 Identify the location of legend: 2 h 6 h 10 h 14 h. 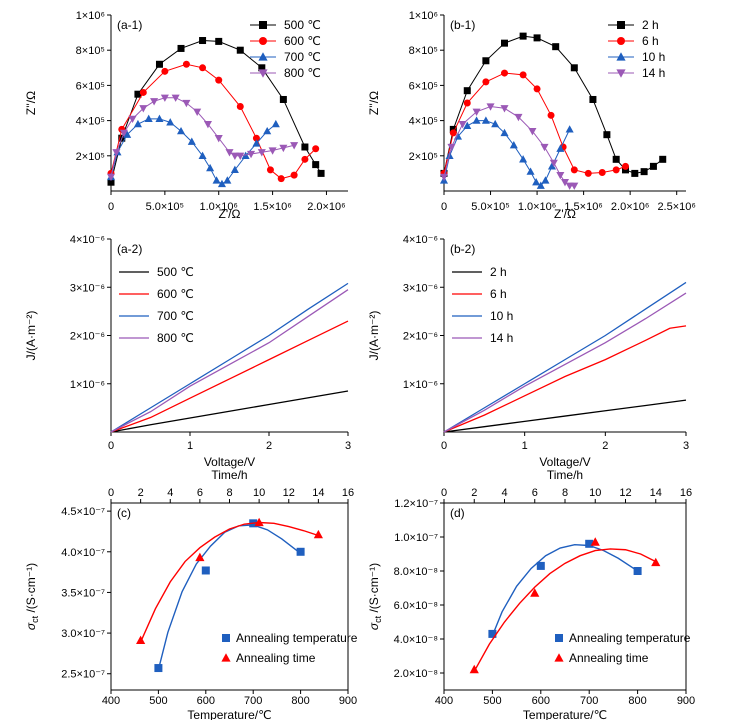
(636, 49).